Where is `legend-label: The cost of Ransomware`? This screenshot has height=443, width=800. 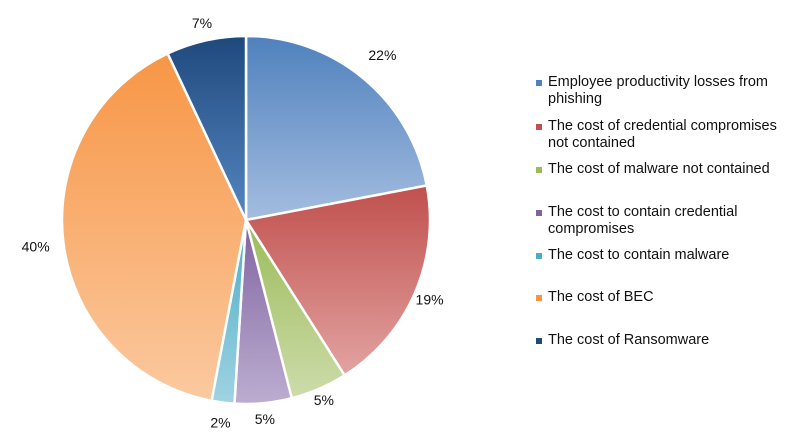
legend-label: The cost of Ransomware is located at coordinates (629, 340).